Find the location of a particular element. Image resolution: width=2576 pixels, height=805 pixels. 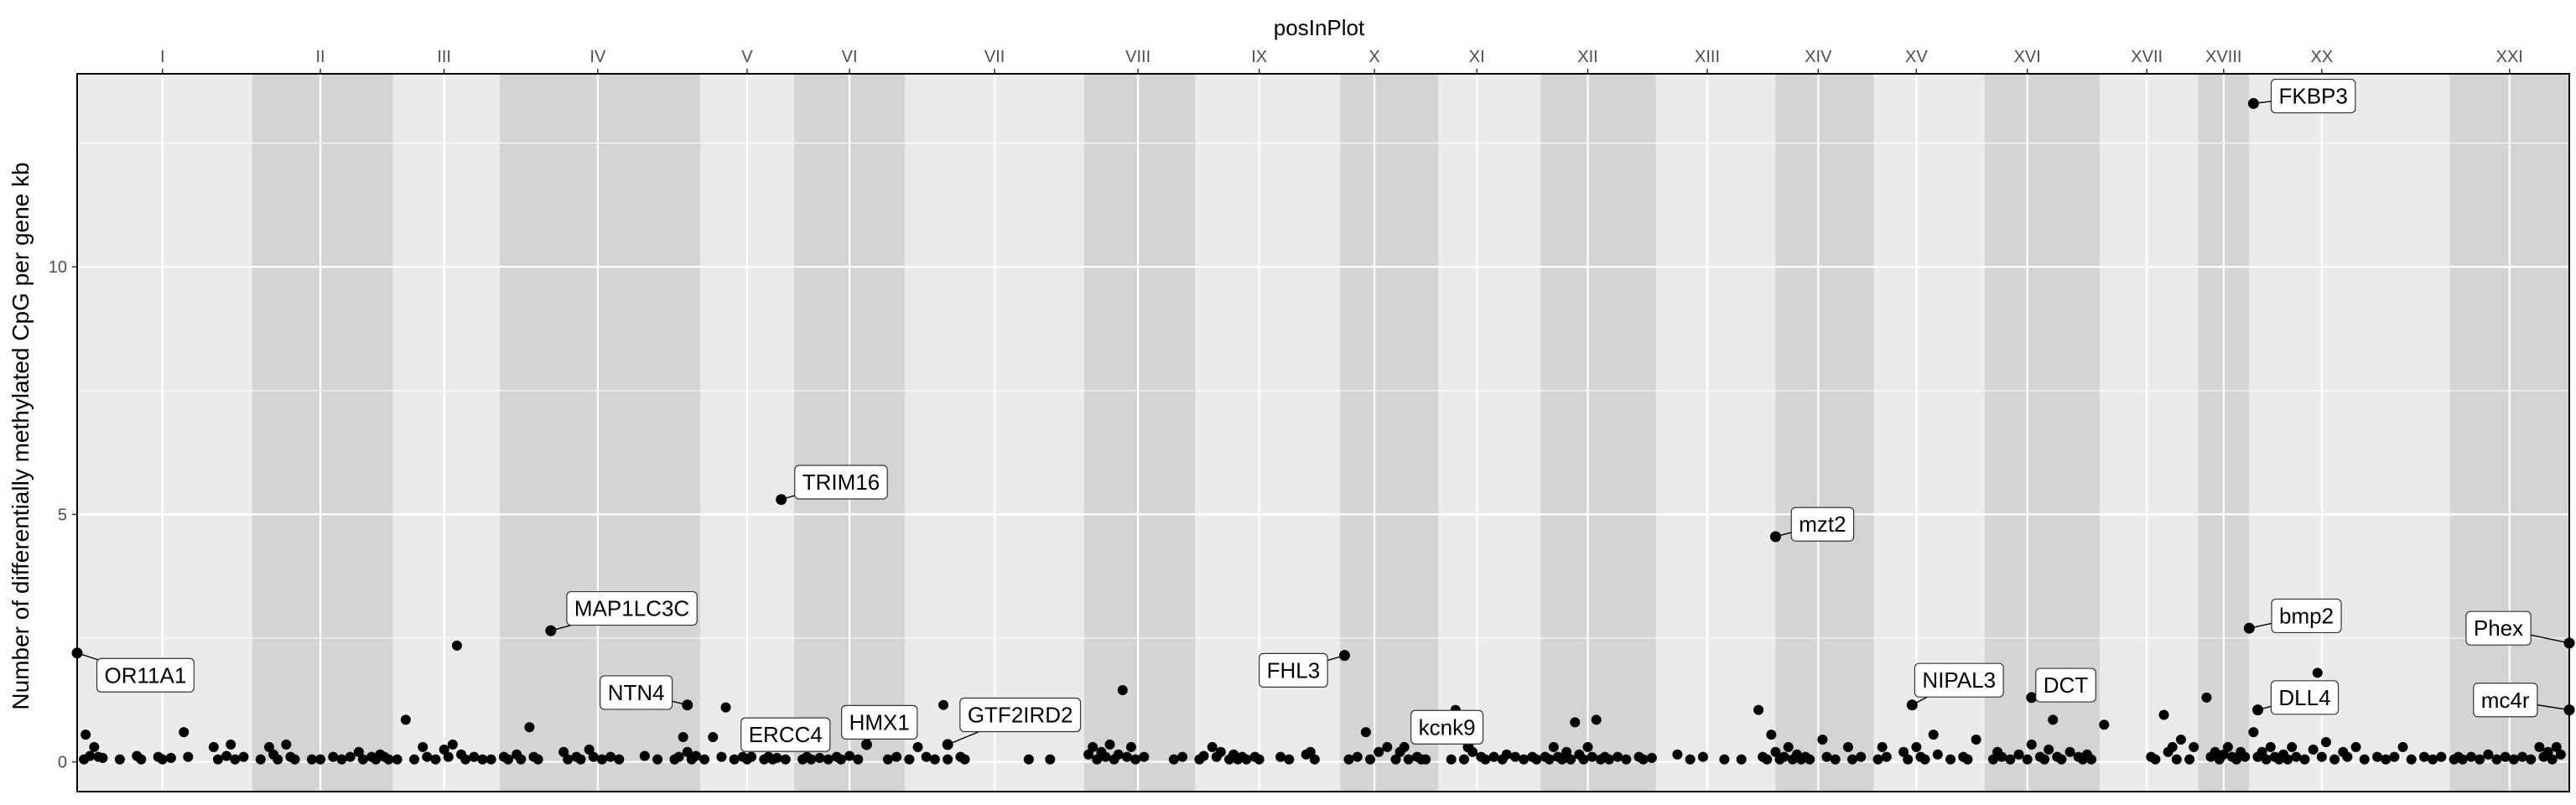

chromosome-tick-label: II is located at coordinates (320, 57).